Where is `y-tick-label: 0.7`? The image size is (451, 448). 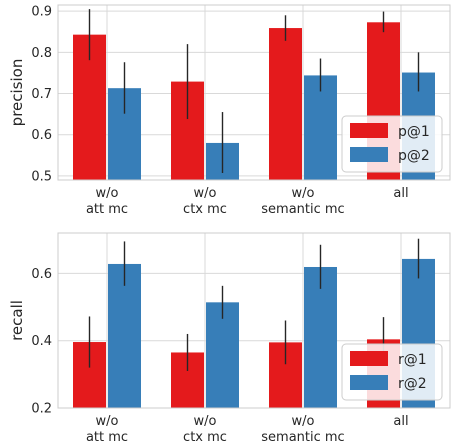 y-tick-label: 0.7 is located at coordinates (41, 94).